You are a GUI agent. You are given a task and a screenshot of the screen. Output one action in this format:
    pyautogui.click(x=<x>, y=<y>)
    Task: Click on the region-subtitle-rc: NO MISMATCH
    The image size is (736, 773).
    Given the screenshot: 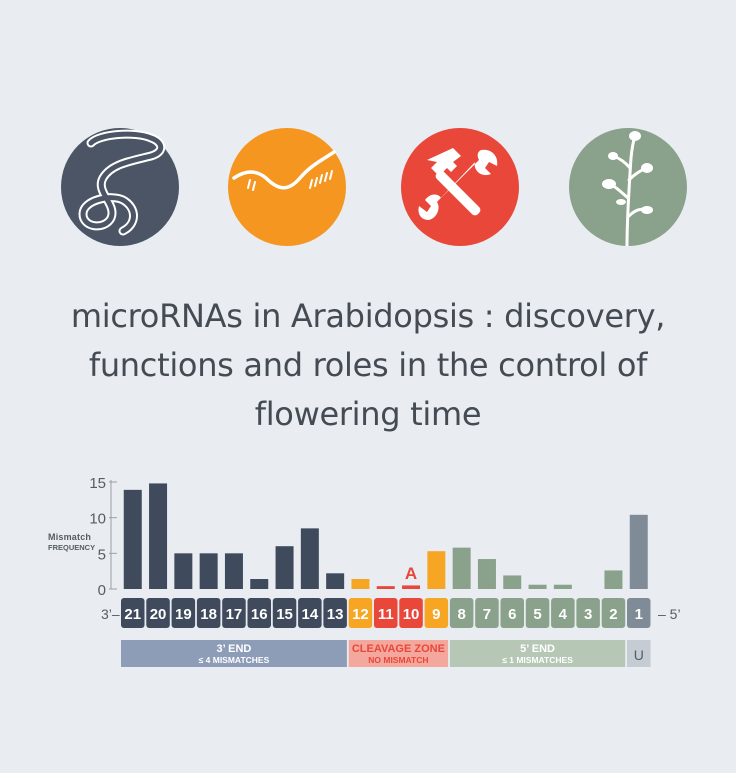 What is the action you would take?
    pyautogui.click(x=398, y=660)
    